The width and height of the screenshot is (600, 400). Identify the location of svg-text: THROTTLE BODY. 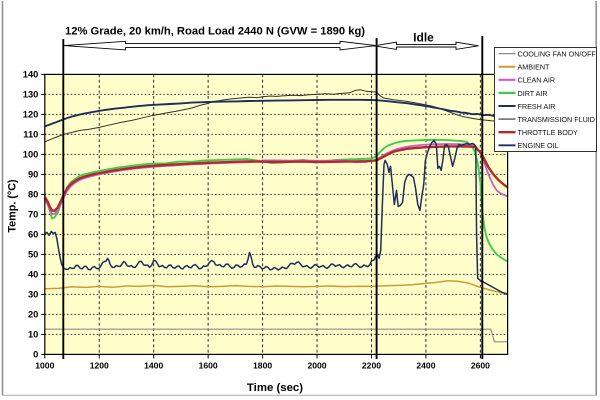
(548, 132).